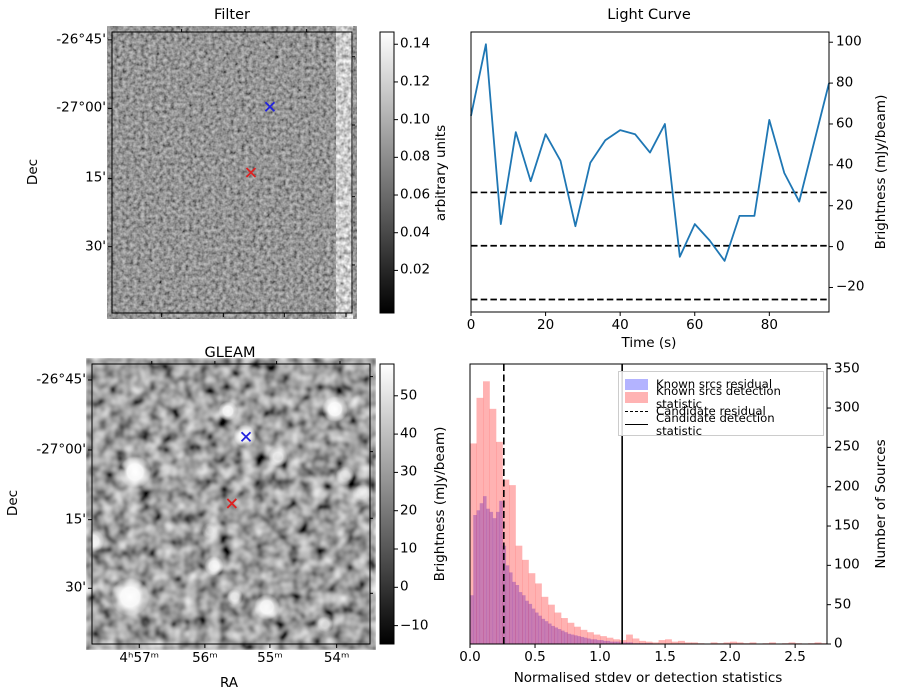  I want to click on legend-item-known-residual: Known srcs residual, so click(721, 383).